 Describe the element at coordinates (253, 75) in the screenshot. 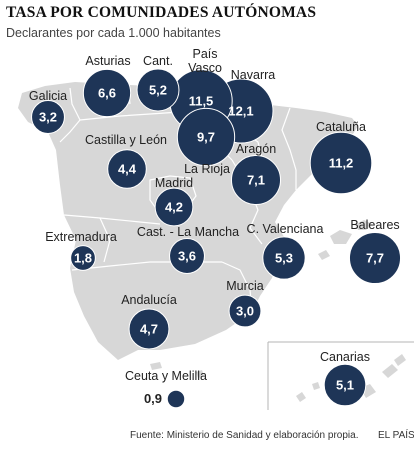

I see `label-navarra: Navarra` at that location.